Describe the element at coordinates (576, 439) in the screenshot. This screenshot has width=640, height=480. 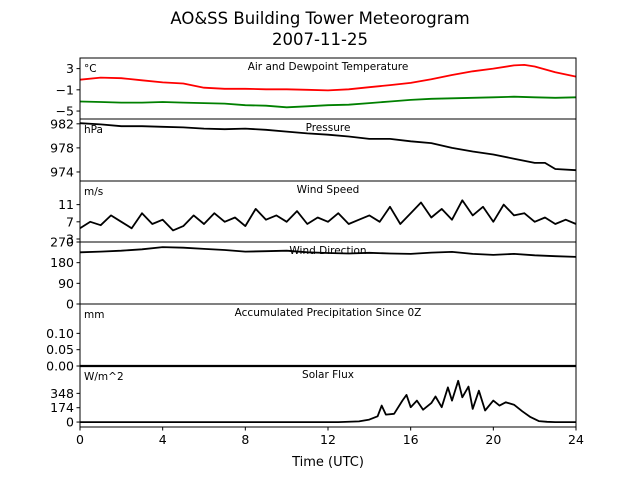
I see `x-tick-label: 24` at that location.